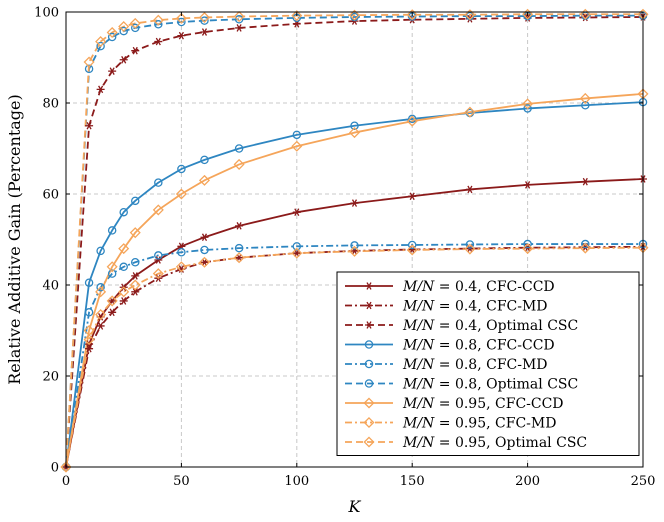 This screenshot has width=664, height=522. Describe the element at coordinates (296, 481) in the screenshot. I see `x-tick-label: 100` at that location.